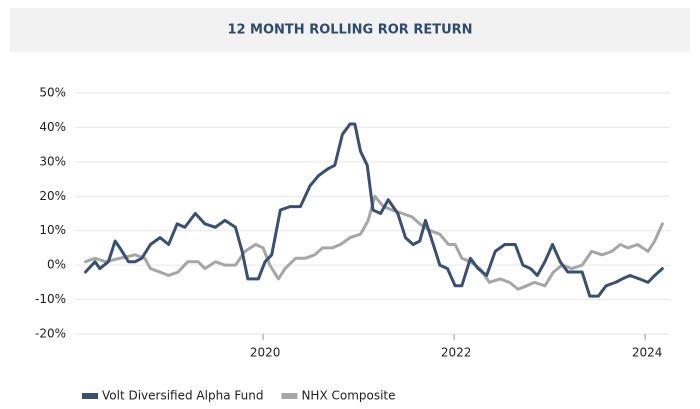 The image size is (700, 409). Describe the element at coordinates (265, 353) in the screenshot. I see `x-tick-label: 2020` at that location.